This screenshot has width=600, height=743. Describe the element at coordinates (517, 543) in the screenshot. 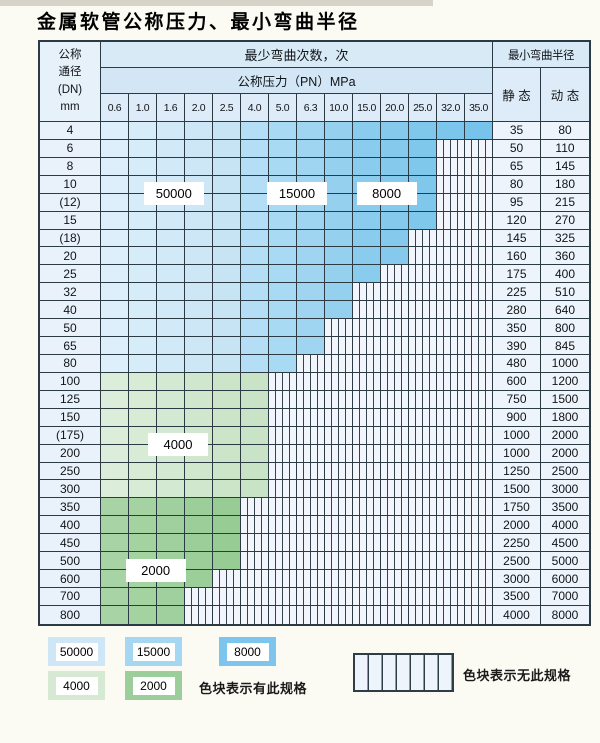

I see `static-radius-value: 2250` at that location.